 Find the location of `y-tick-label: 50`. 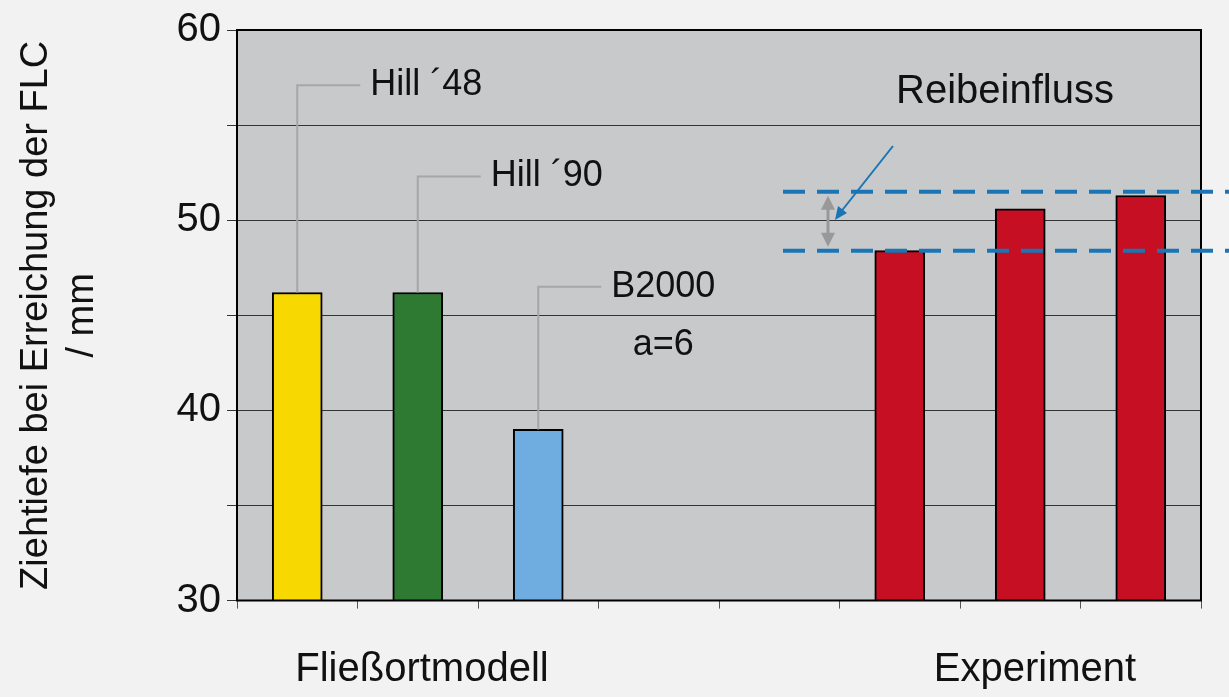

y-tick-label: 50 is located at coordinates (198, 217).